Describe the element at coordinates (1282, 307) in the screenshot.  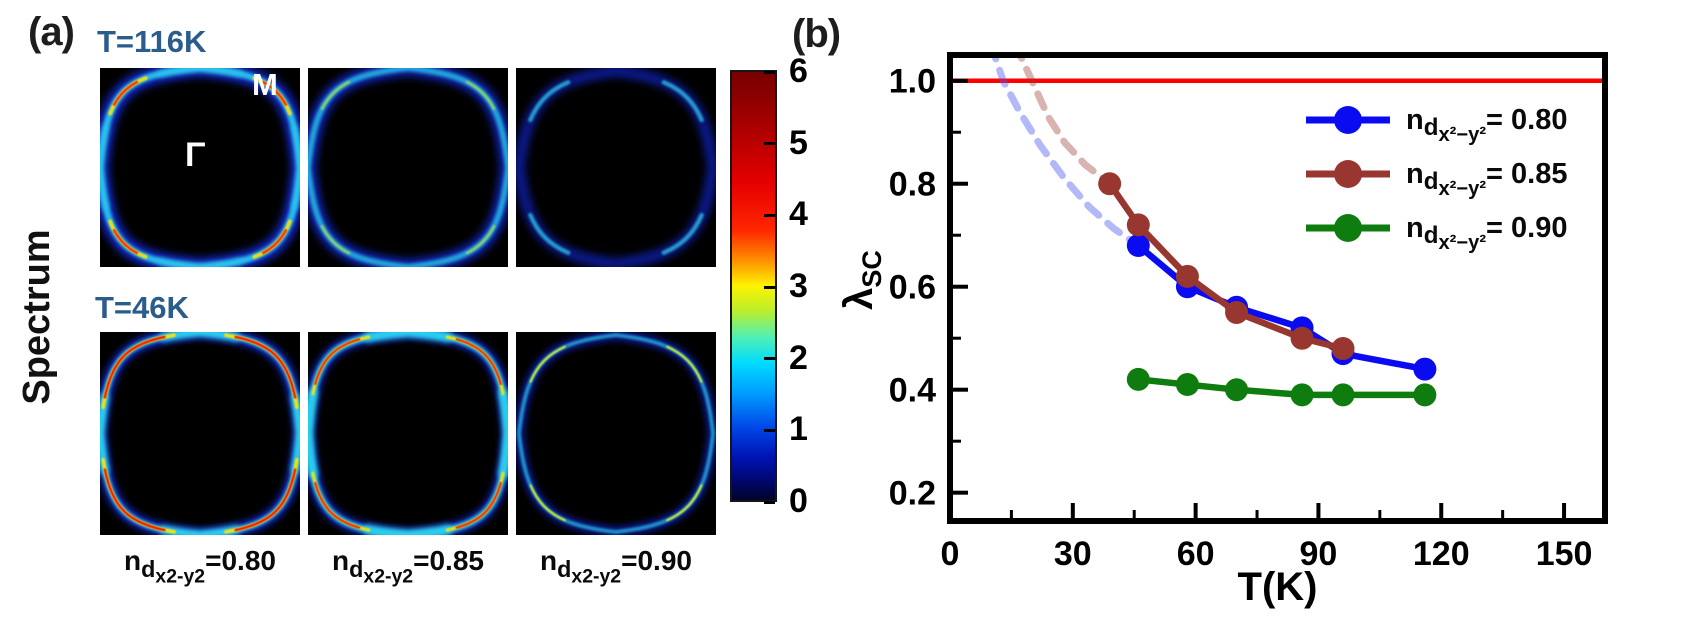
I see `series-line` at that location.